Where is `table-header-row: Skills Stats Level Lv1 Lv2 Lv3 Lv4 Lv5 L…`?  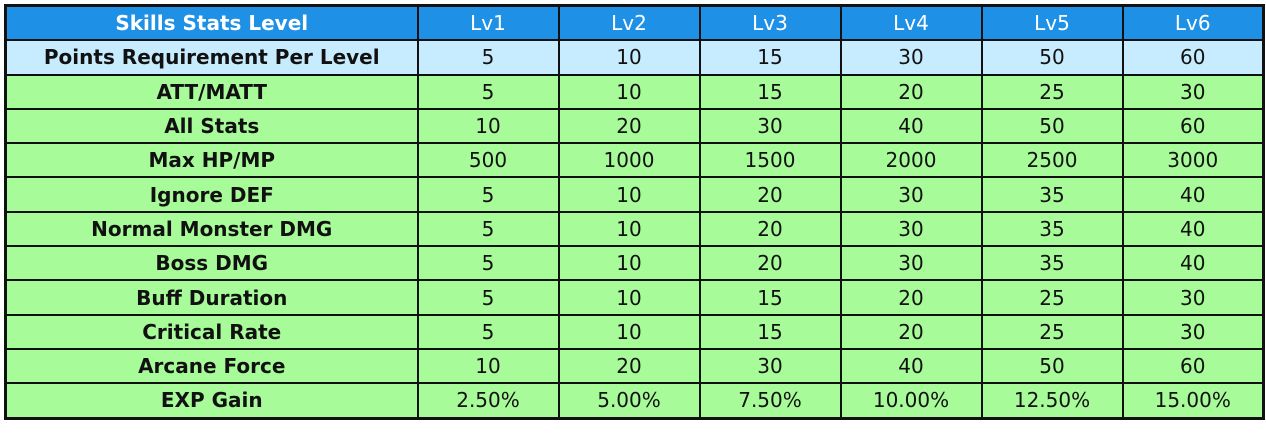
table-header-row: Skills Stats Level Lv1 Lv2 Lv3 Lv4 Lv5 L… is located at coordinates (634, 23).